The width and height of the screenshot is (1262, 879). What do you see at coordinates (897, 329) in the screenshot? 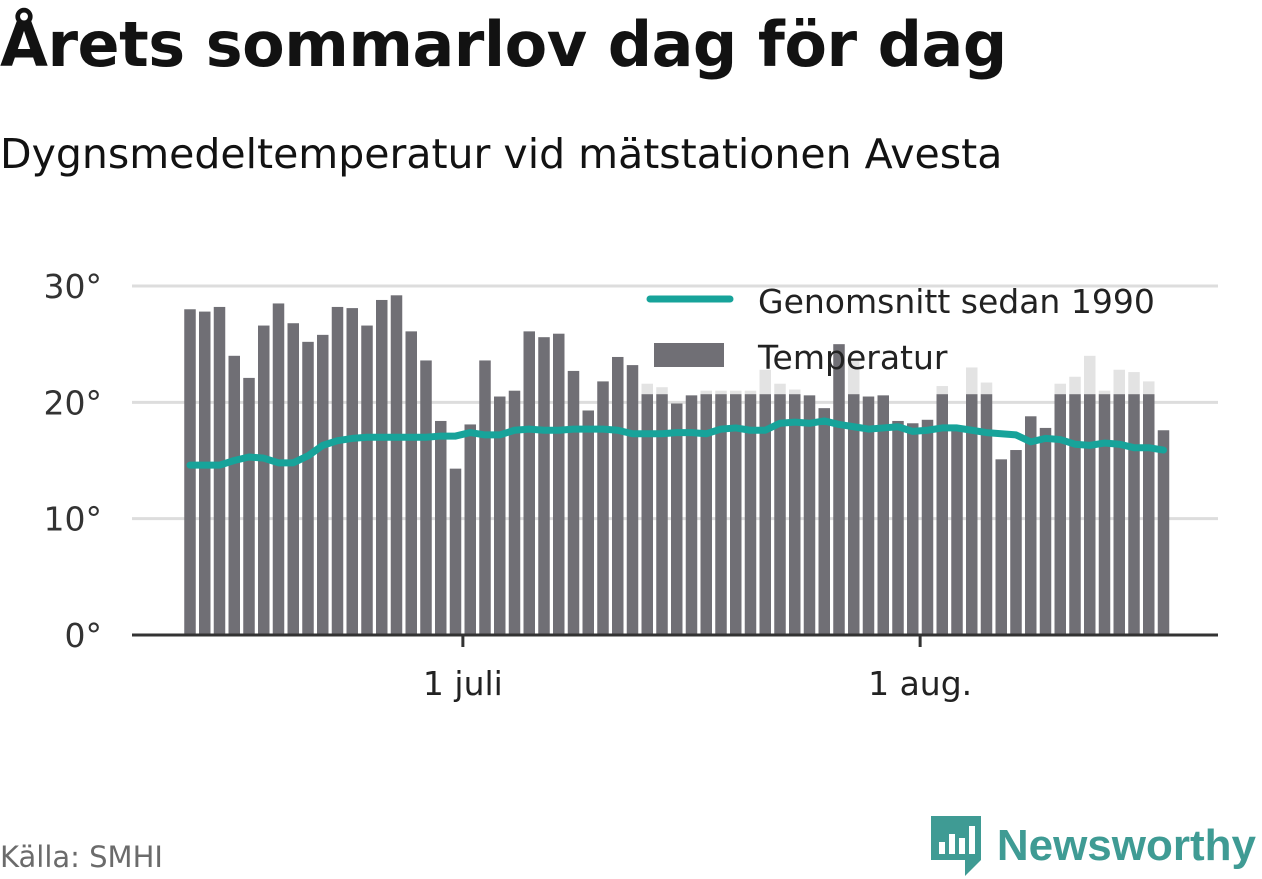
I see `legend: Genomsnitt sedan 1990 Temperatur` at bounding box center [897, 329].